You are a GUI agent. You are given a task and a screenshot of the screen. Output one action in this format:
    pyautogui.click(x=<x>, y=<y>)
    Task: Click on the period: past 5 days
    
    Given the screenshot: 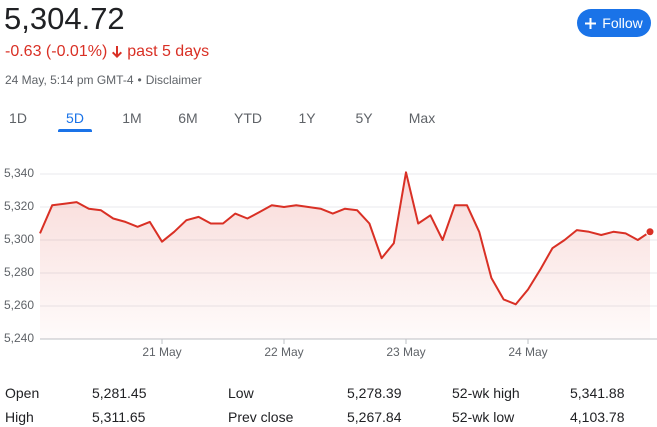 What is the action you would take?
    pyautogui.click(x=168, y=51)
    